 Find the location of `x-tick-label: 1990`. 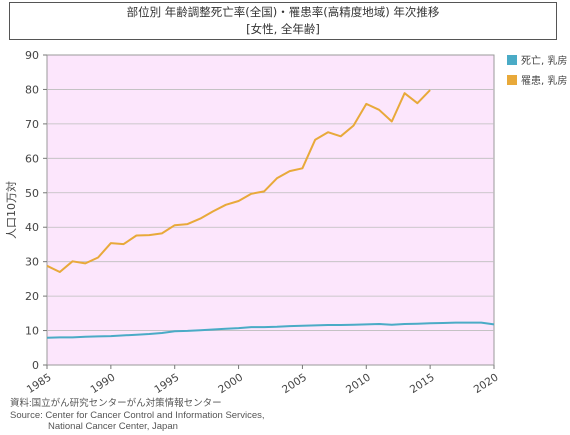

x-tick-label: 1990 is located at coordinates (103, 383).